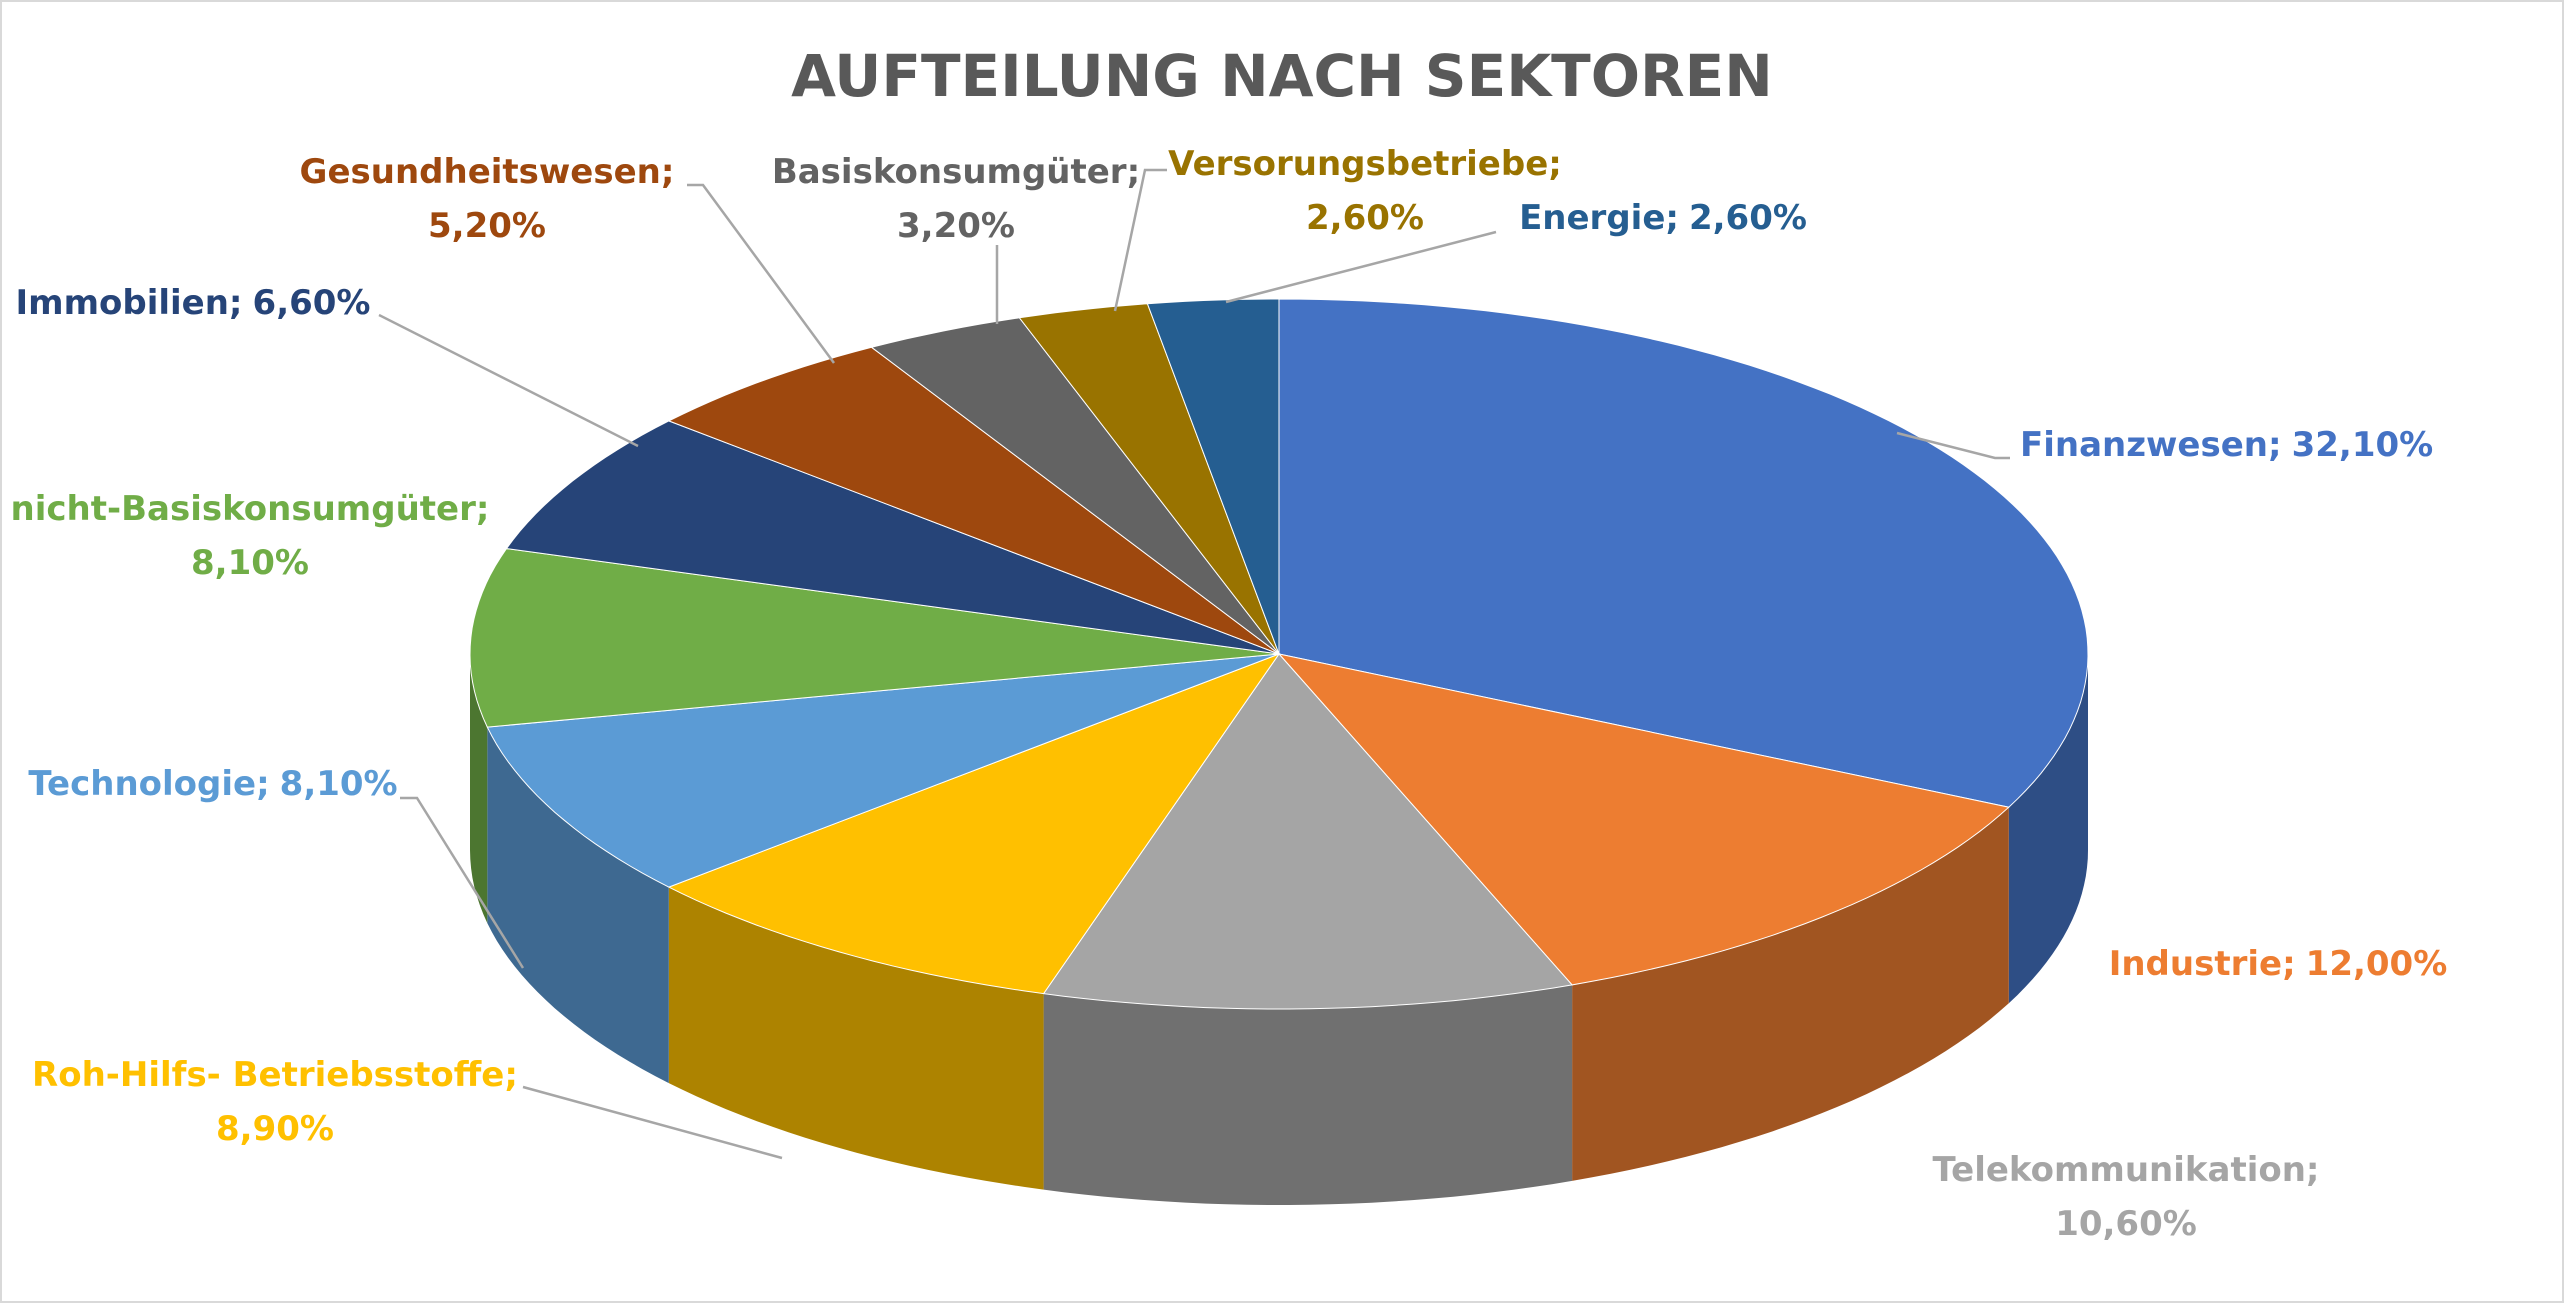  What do you see at coordinates (2202, 964) in the screenshot?
I see `label-category: Industrie;` at bounding box center [2202, 964].